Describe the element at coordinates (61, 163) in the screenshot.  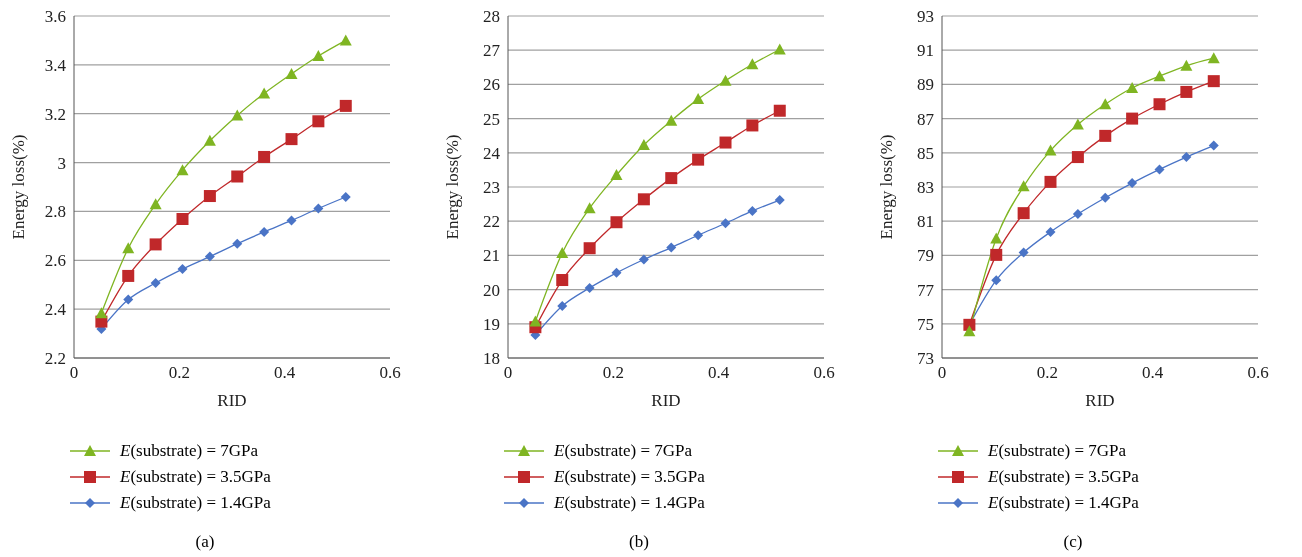
I see `y-tick-label: 3` at that location.